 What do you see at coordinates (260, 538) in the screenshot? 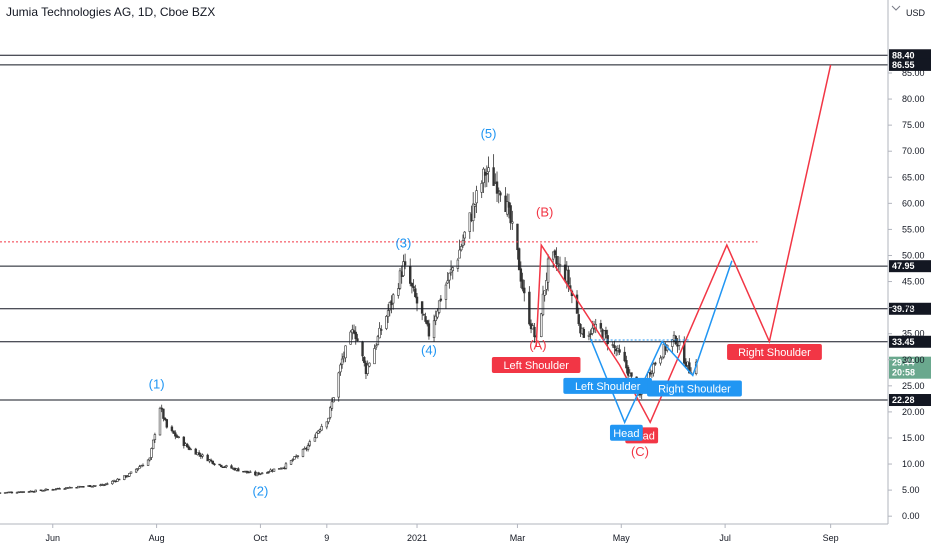
I see `x-tick-label: Oct` at bounding box center [260, 538].